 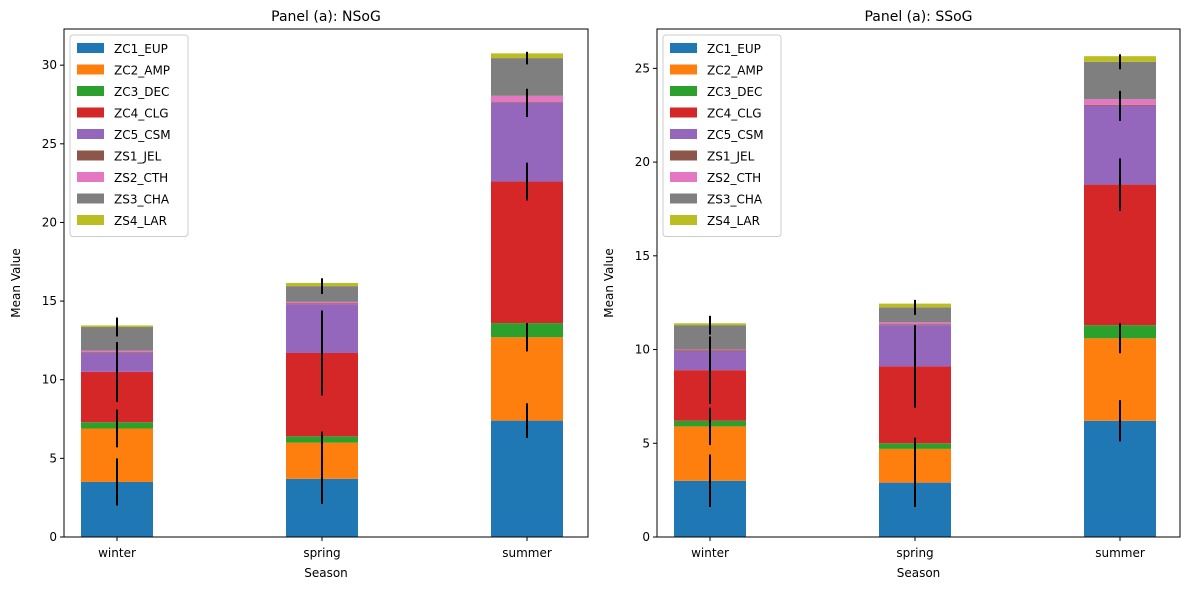 I want to click on y-tick-label: 30, so click(x=49, y=65).